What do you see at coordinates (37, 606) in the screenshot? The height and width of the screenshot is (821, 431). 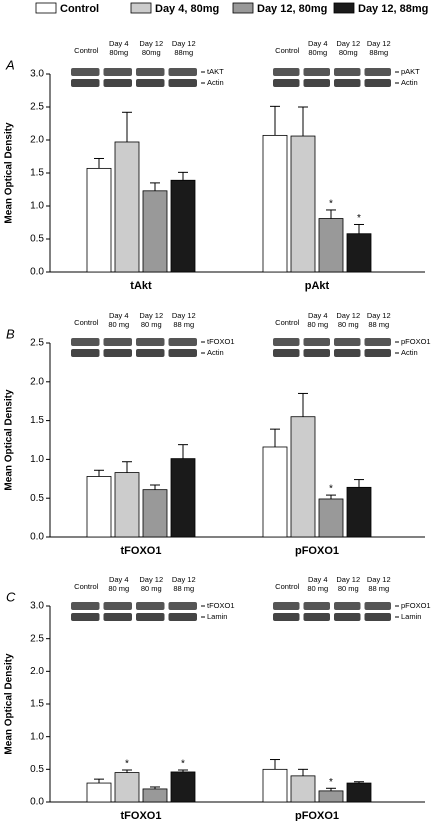 I see `y-tick-label: 3.0` at bounding box center [37, 606].